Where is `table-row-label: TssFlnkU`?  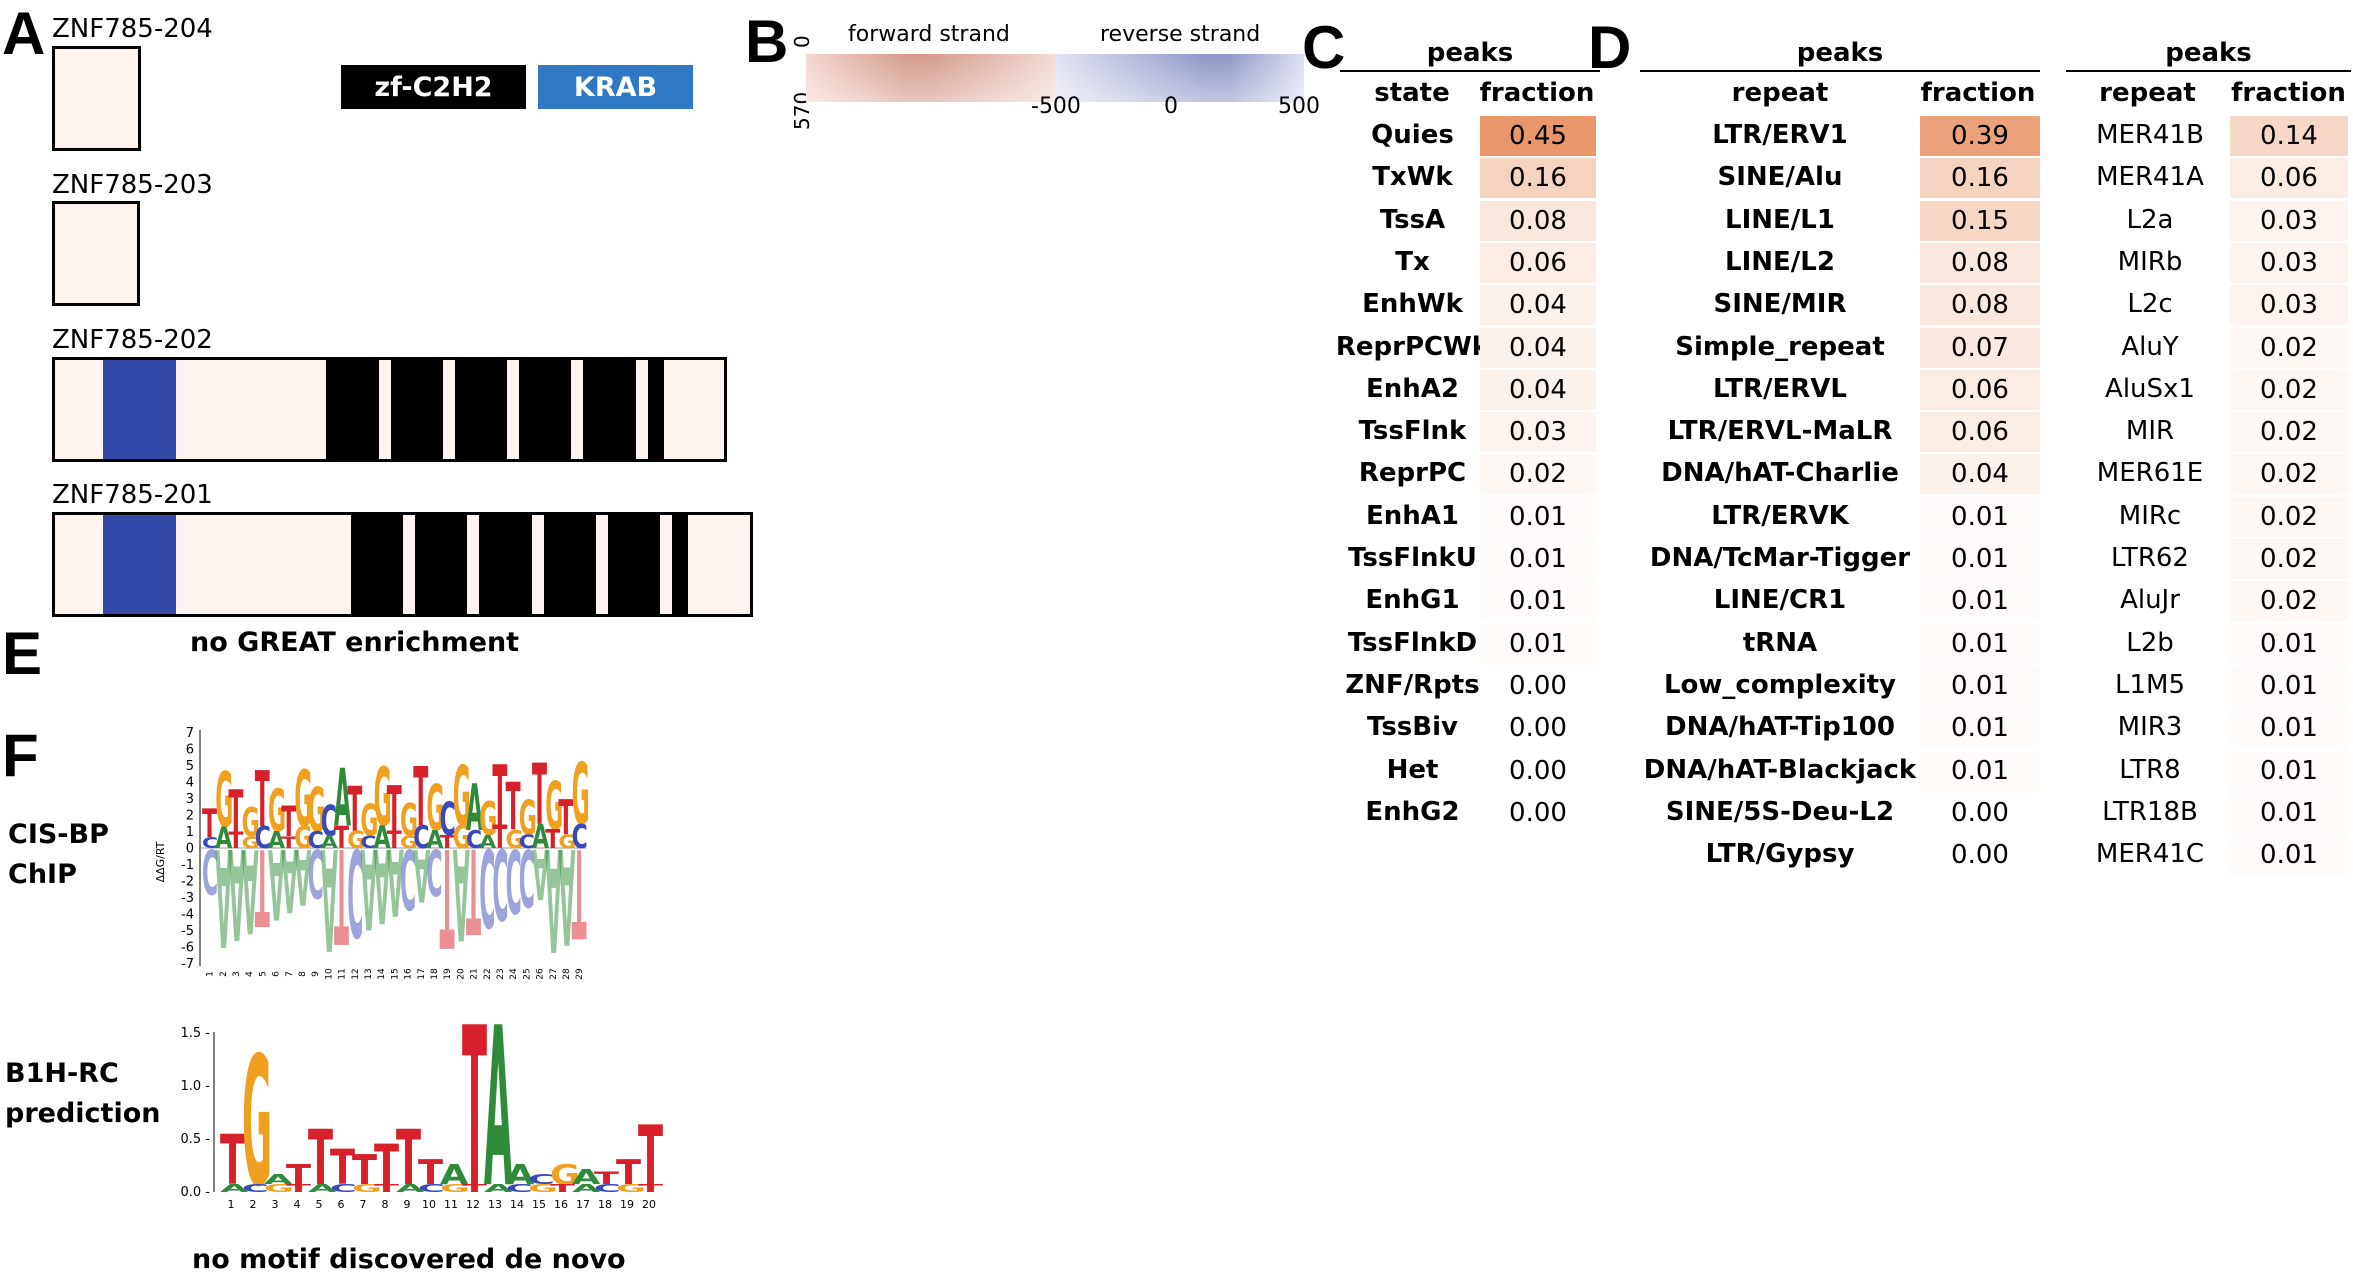
table-row-label: TssFlnkU is located at coordinates (1412, 558).